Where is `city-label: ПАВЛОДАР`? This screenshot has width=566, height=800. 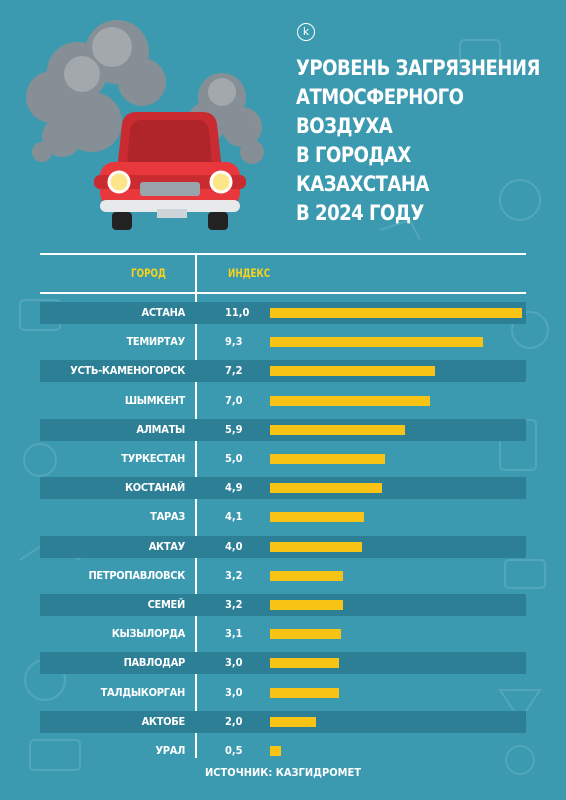 city-label: ПАВЛОДАР is located at coordinates (154, 663).